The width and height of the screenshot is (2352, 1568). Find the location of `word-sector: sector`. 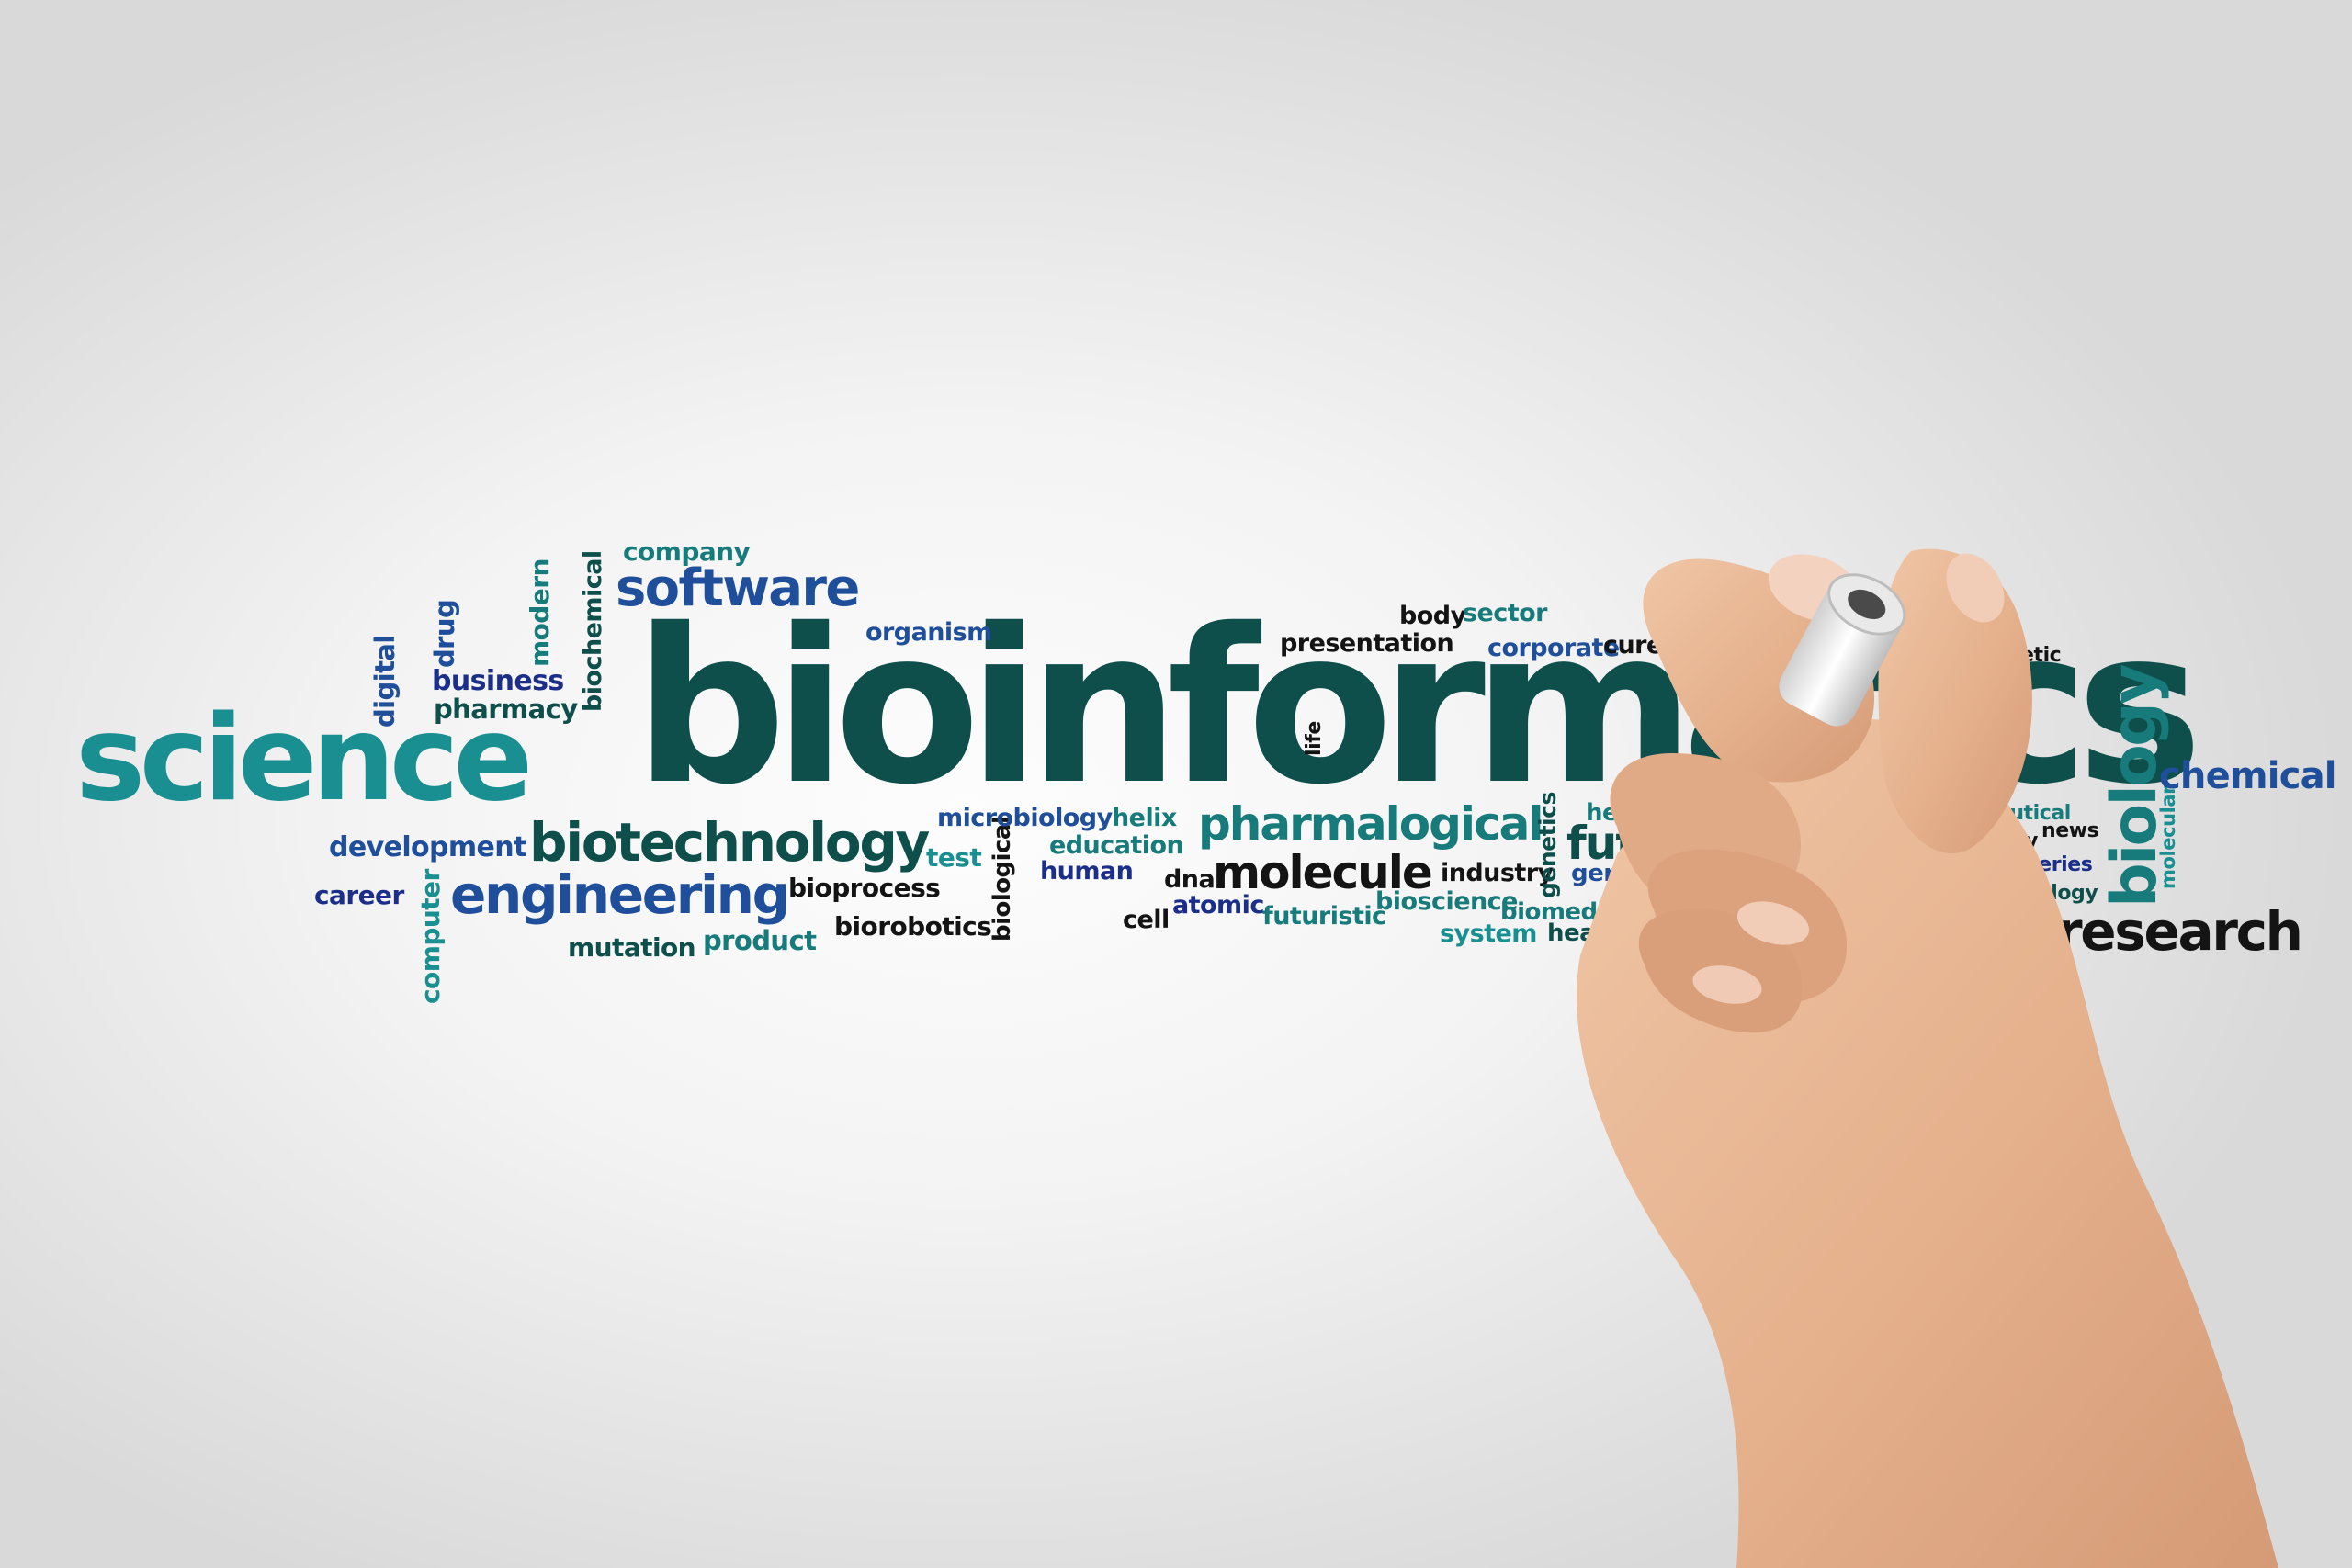

word-sector: sector is located at coordinates (1505, 613).